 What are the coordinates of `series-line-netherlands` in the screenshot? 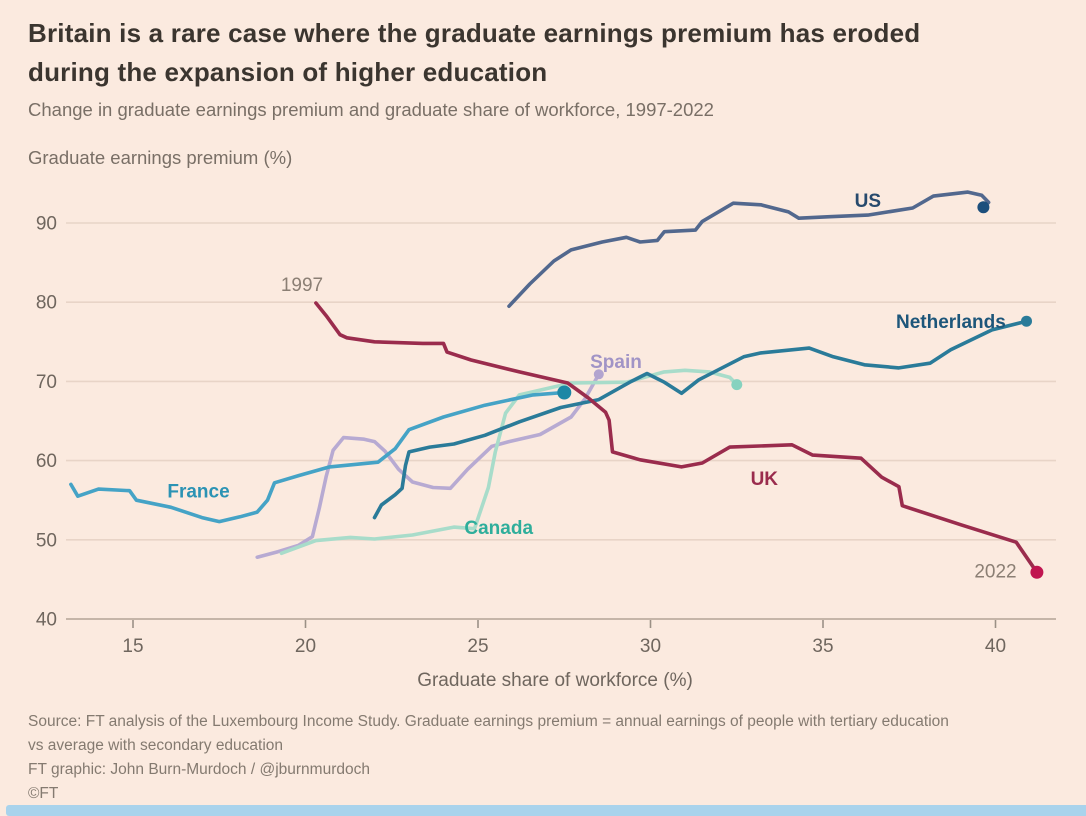 It's located at (700, 419).